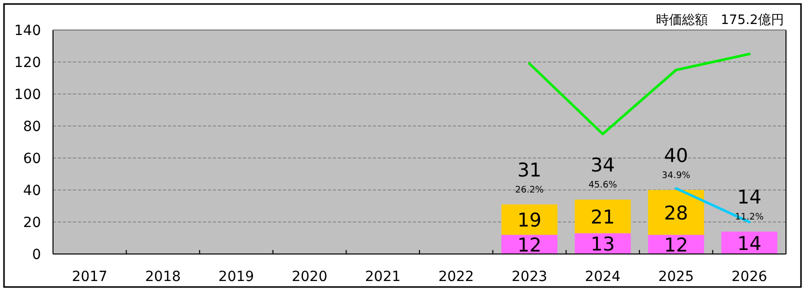 Image resolution: width=805 pixels, height=293 pixels. What do you see at coordinates (27, 31) in the screenshot?
I see `y-tick-label: 140` at bounding box center [27, 31].